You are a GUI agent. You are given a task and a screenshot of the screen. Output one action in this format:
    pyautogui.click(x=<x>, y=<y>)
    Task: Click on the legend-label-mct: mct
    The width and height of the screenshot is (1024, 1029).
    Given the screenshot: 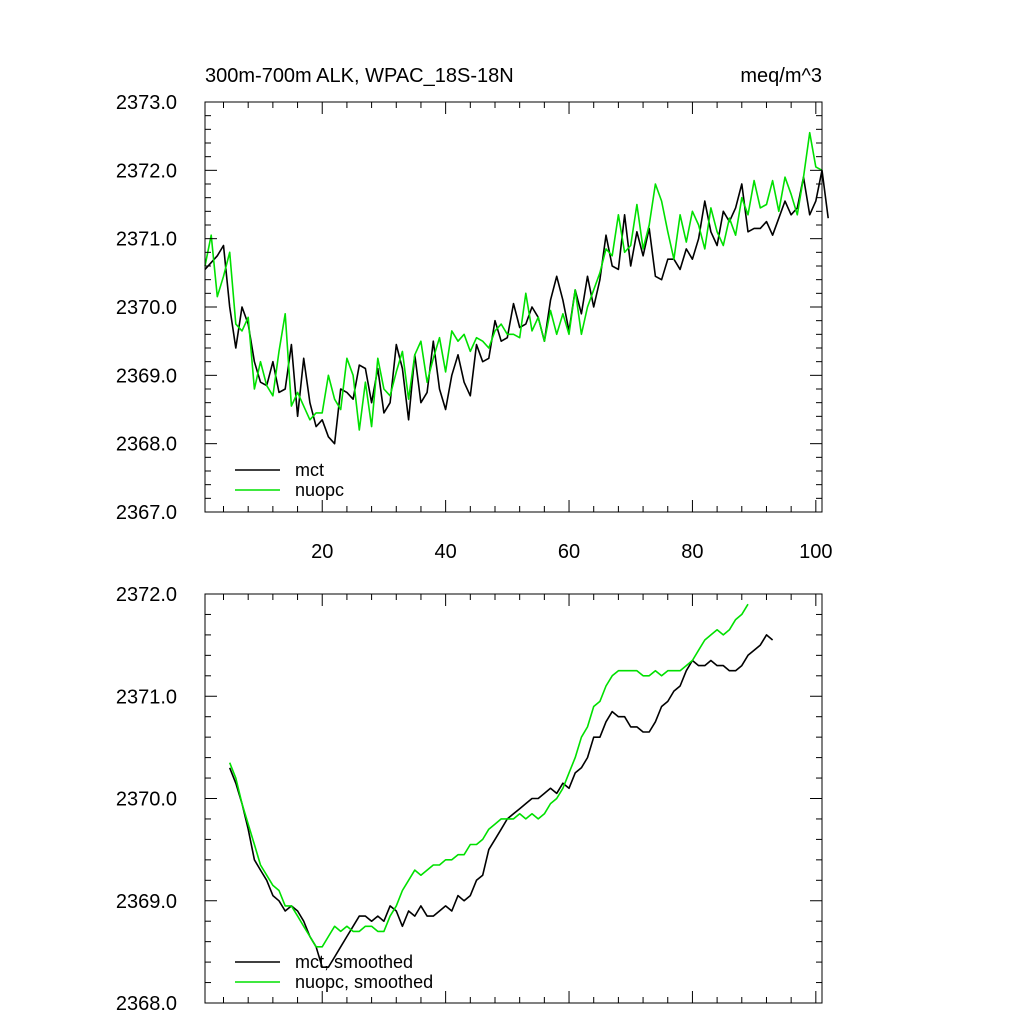 What is the action you would take?
    pyautogui.click(x=309, y=470)
    